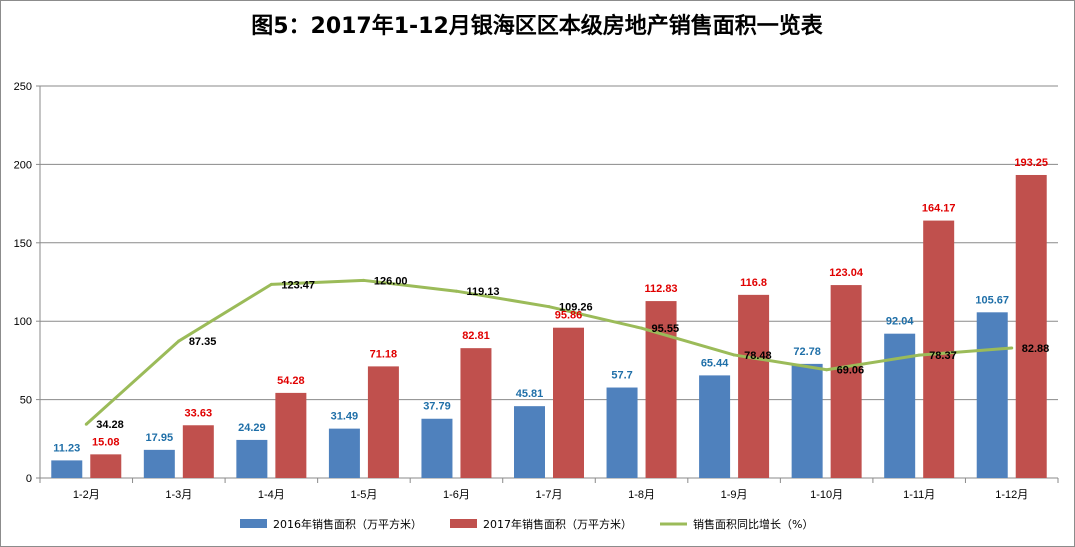  What do you see at coordinates (23, 244) in the screenshot?
I see `y-tick-label: 150` at bounding box center [23, 244].